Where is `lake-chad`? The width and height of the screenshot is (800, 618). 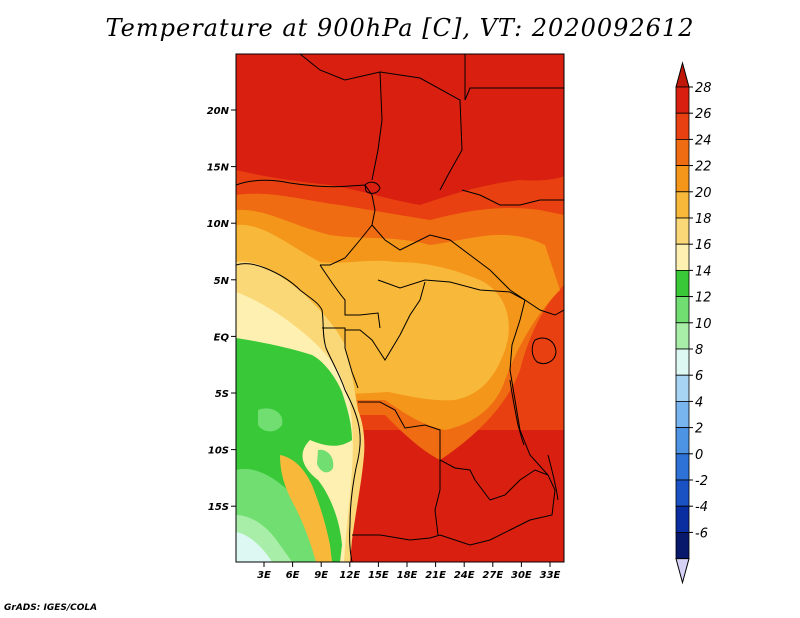 lake-chad is located at coordinates (372, 187).